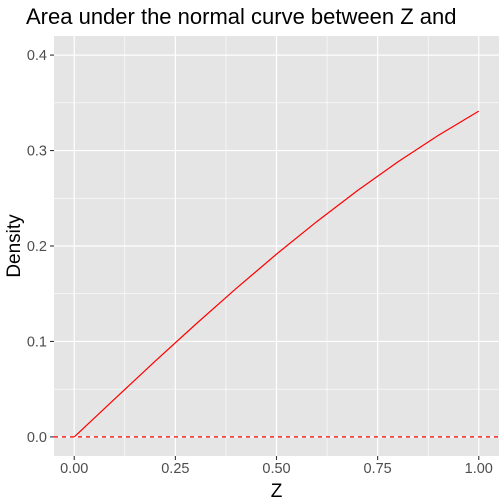 This screenshot has width=504, height=504. Describe the element at coordinates (276, 469) in the screenshot. I see `x-tick-label: 0.50` at that location.